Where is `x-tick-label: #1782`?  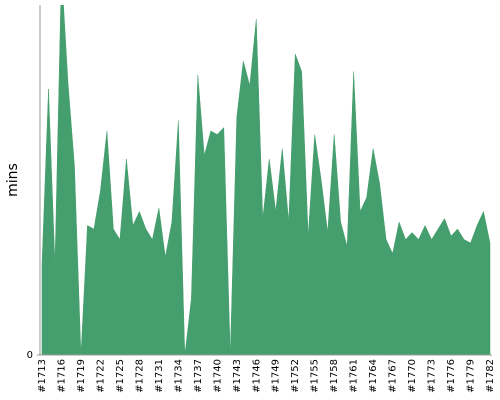 x-tick-label: #1782 is located at coordinates (490, 376).